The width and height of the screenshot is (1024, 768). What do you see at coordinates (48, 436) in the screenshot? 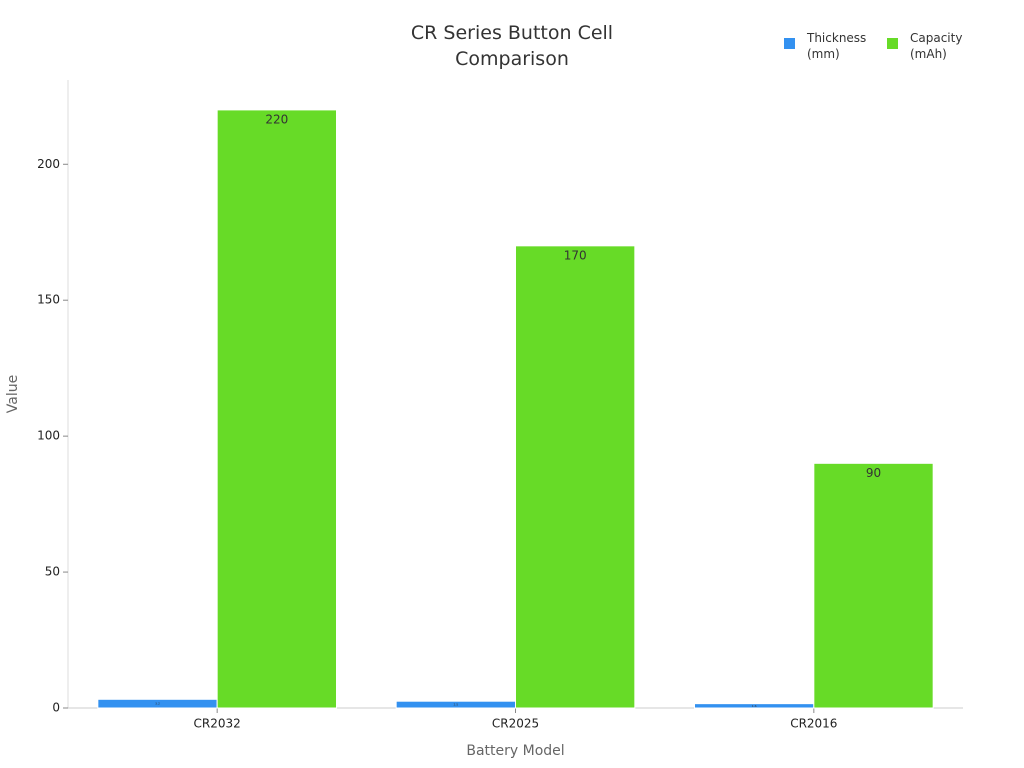
I see `y-tick-label: 100` at bounding box center [48, 436].